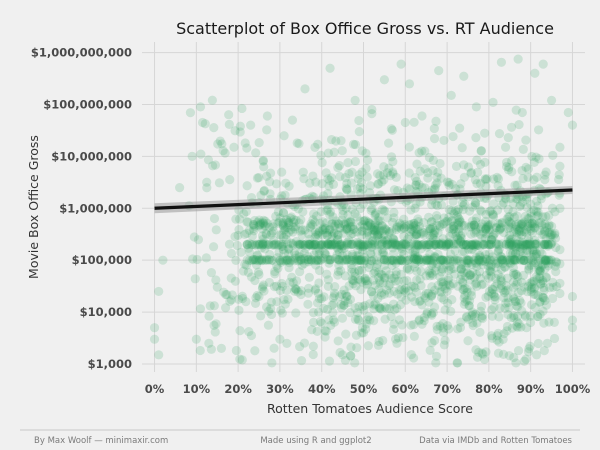  What do you see at coordinates (238, 389) in the screenshot?
I see `x-tick-label: 20%` at bounding box center [238, 389].